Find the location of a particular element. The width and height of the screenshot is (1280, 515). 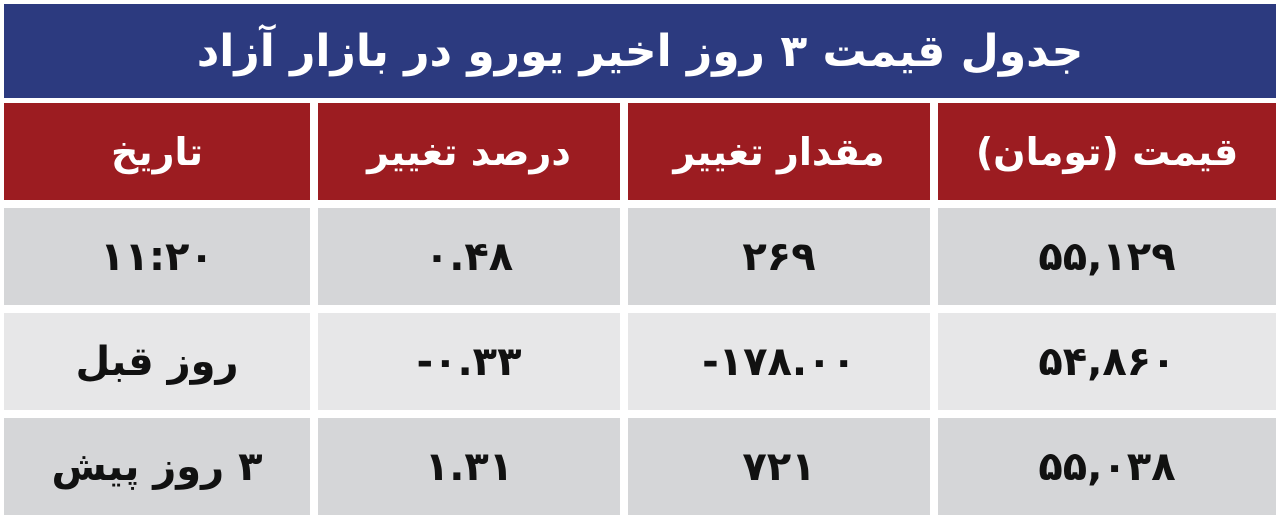

header-price: قیمت (تومان) is located at coordinates (1107, 151).